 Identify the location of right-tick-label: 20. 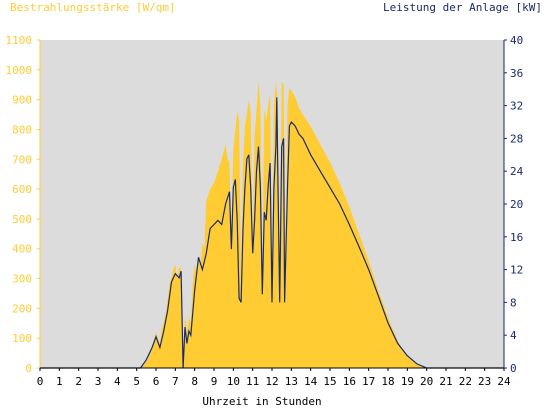
(516, 204).